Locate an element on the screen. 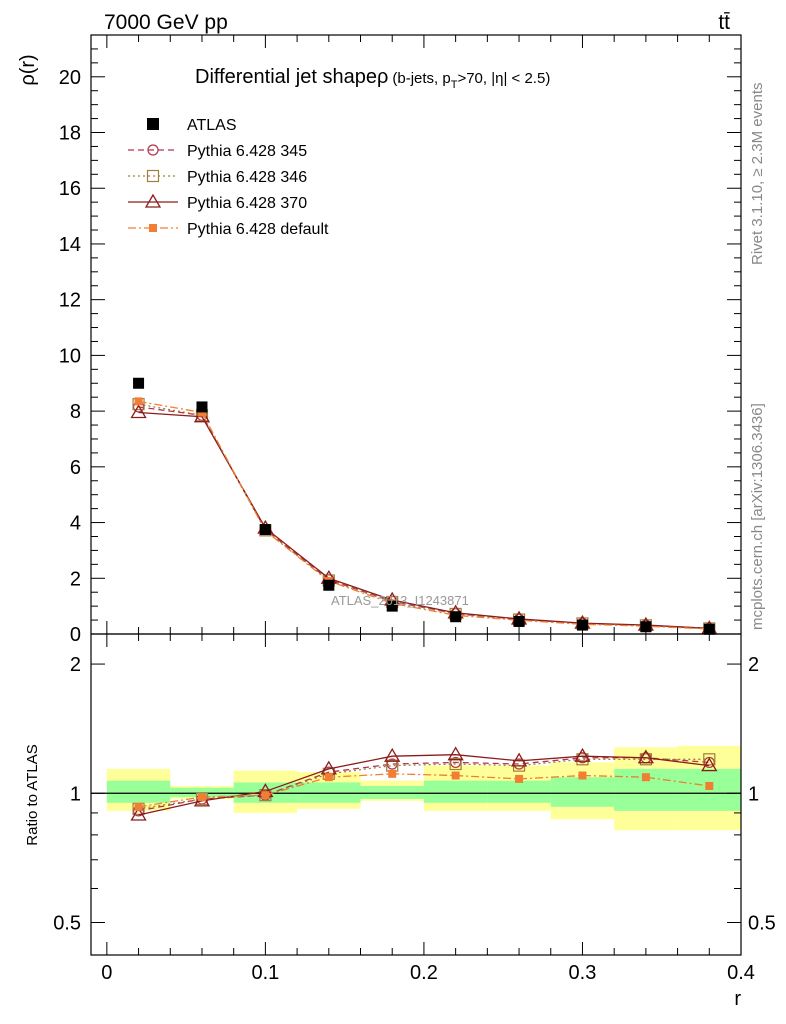 This screenshot has width=786, height=1024. plot-title-cuts: (b-jets, p is located at coordinates (421, 78).